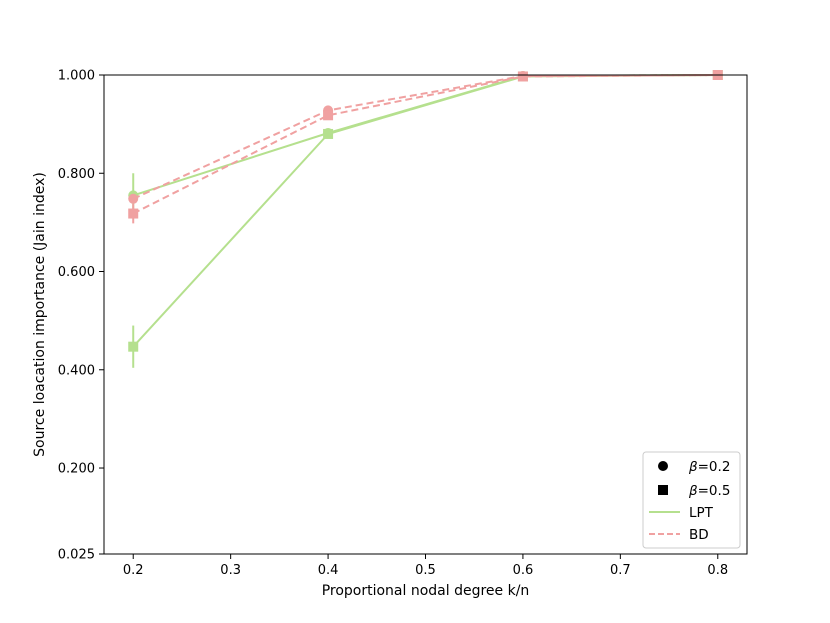 The height and width of the screenshot is (623, 830). What do you see at coordinates (76, 272) in the screenshot?
I see `y-tick-label: 0.600` at bounding box center [76, 272].